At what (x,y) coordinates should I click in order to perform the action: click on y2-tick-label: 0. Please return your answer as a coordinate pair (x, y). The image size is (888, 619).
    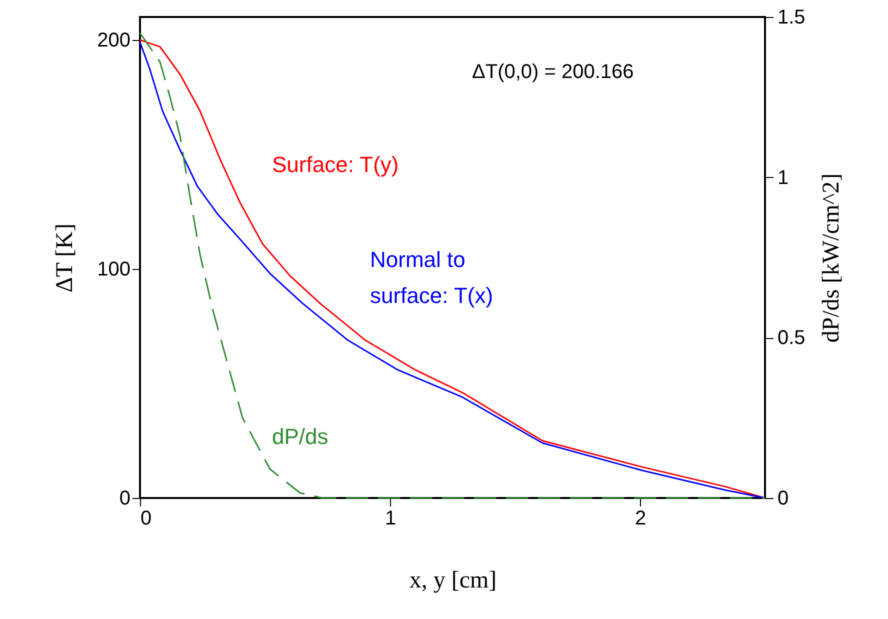
    Looking at the image, I should click on (783, 499).